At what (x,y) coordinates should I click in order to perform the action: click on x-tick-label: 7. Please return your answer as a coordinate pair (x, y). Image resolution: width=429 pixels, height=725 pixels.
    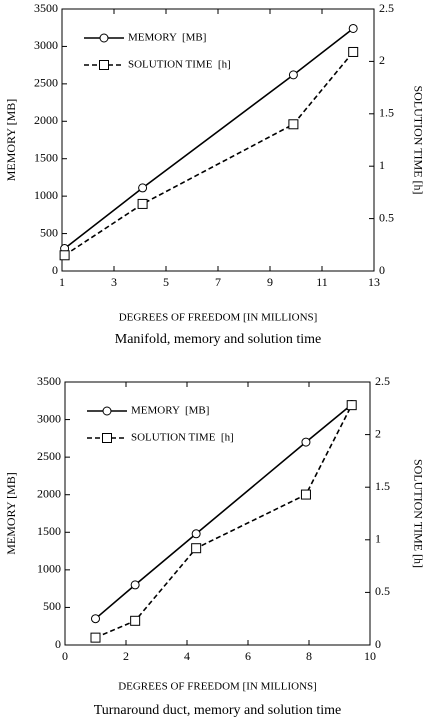
    Looking at the image, I should click on (218, 282).